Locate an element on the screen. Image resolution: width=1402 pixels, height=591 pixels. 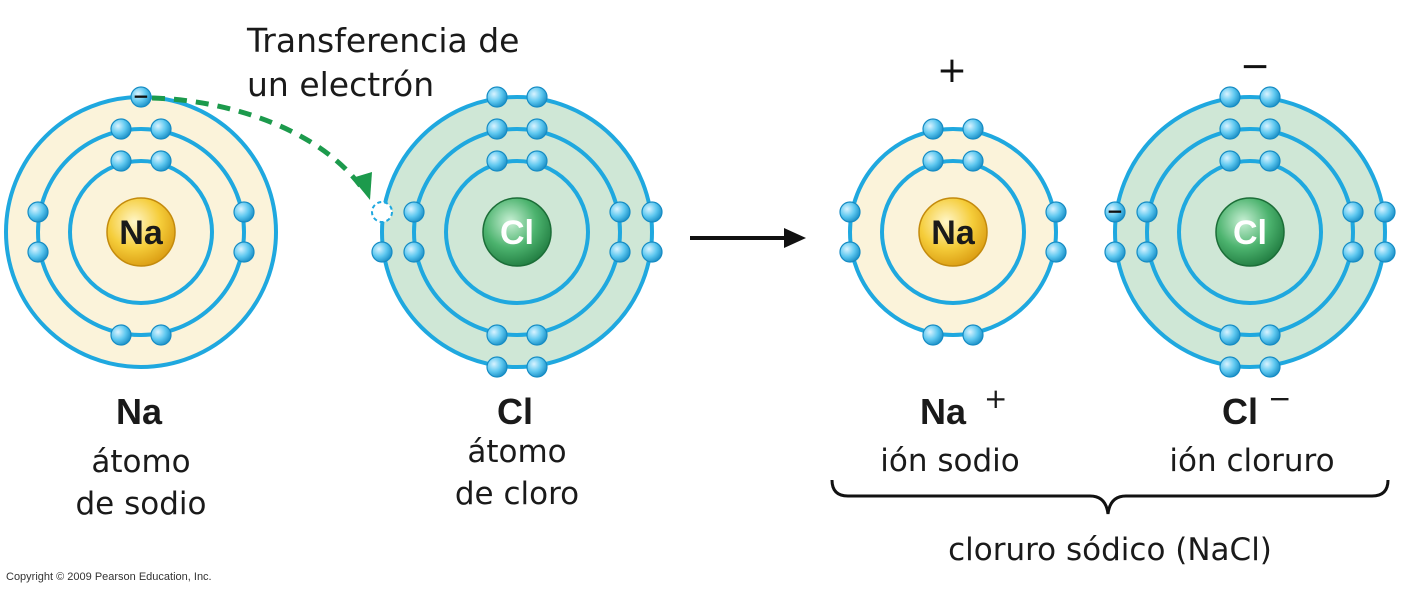
chlorine-atom-caption-line2: de cloro is located at coordinates (517, 494).